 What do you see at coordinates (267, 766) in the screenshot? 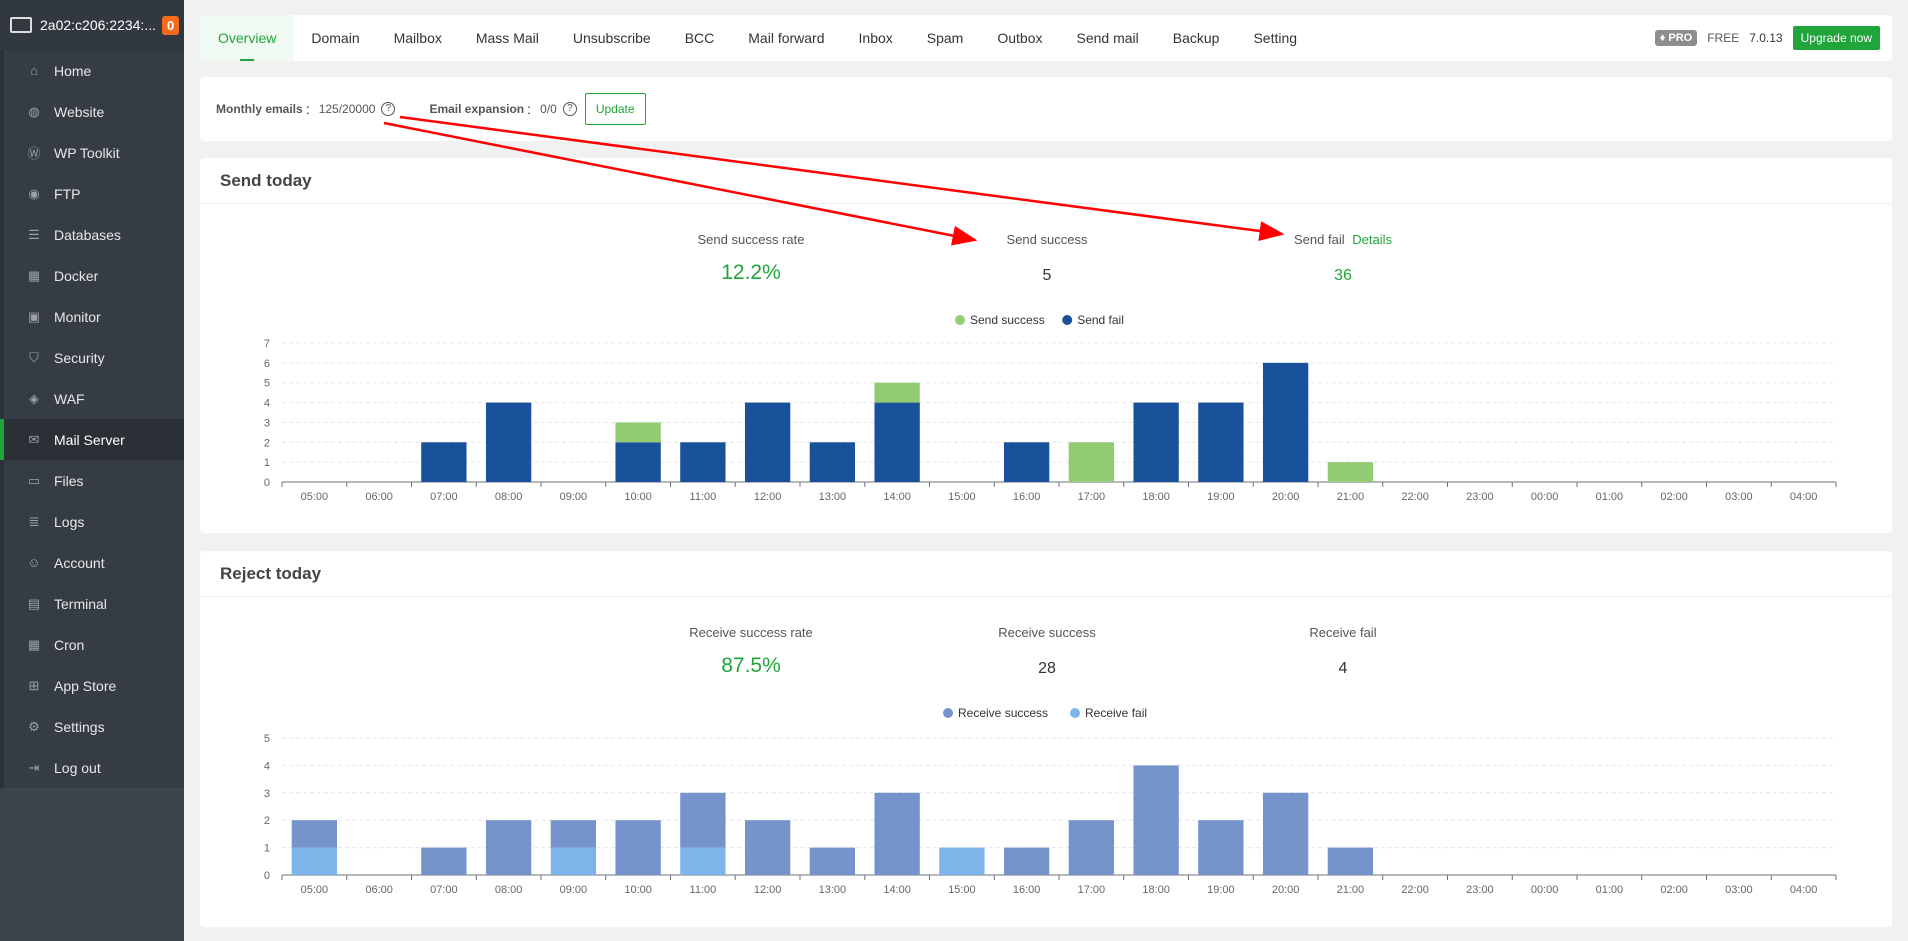
I see `y-tick-label: 4` at bounding box center [267, 766].